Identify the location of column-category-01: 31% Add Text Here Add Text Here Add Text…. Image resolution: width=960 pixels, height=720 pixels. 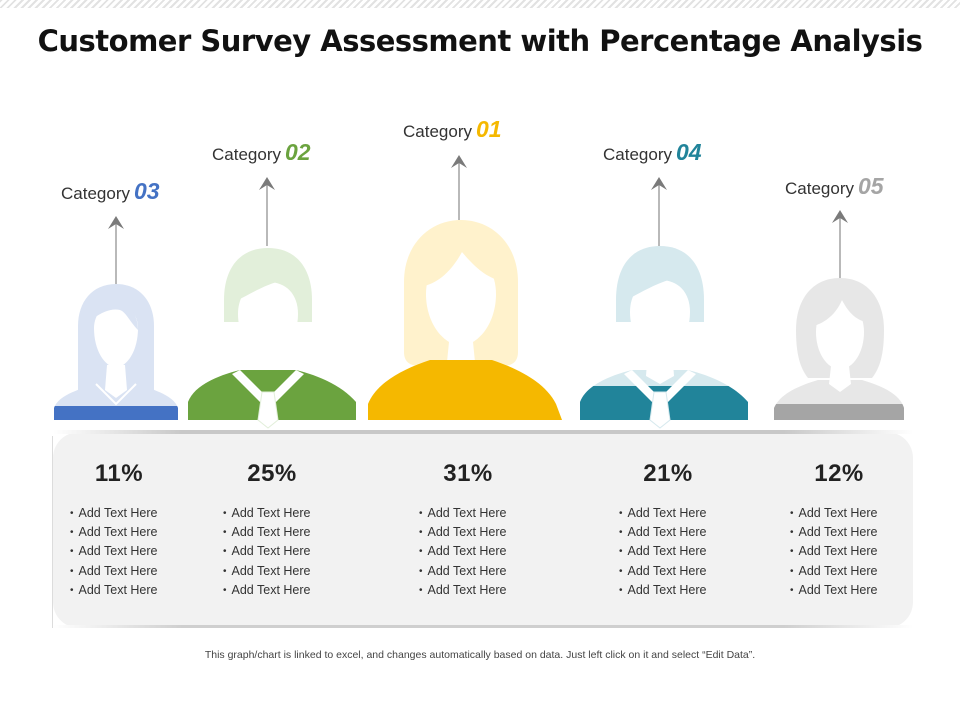
(468, 530).